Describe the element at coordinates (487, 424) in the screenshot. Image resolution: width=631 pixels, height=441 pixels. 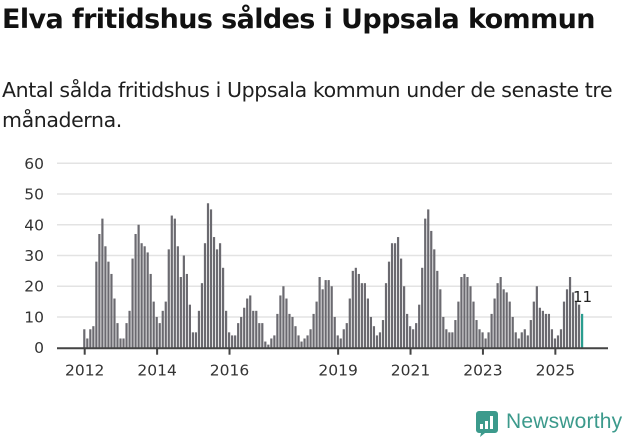
I see `newsworthy-bar-chart-bubble-icon` at that location.